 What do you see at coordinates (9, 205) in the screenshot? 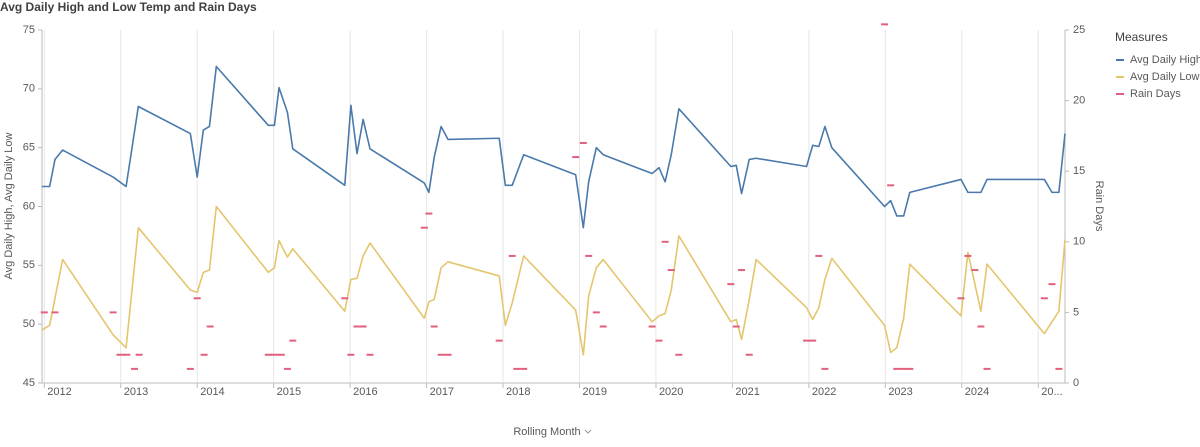
I see `y-axis-label: Avg Daily High, Avg Daily Low` at bounding box center [9, 205].